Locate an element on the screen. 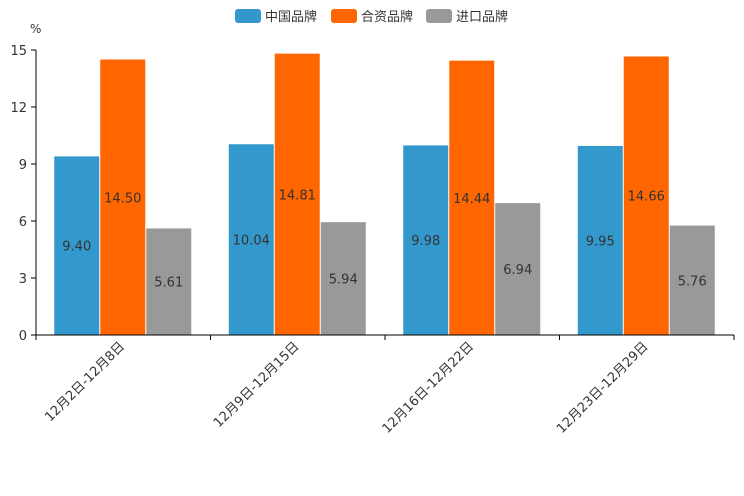 This screenshot has height=496, width=744. bar-value-label: 14.81 is located at coordinates (297, 195).